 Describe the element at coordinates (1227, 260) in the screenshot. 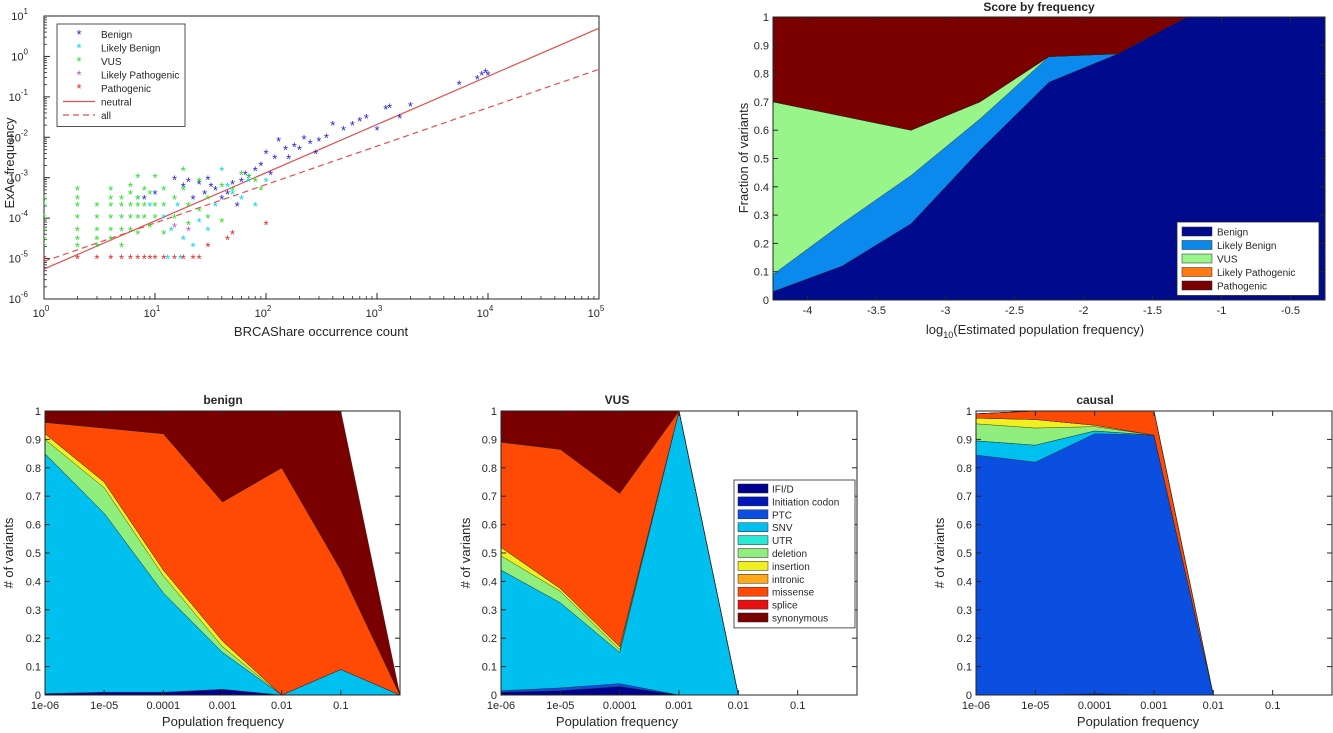

I see `score-legend-label: VUS` at that location.